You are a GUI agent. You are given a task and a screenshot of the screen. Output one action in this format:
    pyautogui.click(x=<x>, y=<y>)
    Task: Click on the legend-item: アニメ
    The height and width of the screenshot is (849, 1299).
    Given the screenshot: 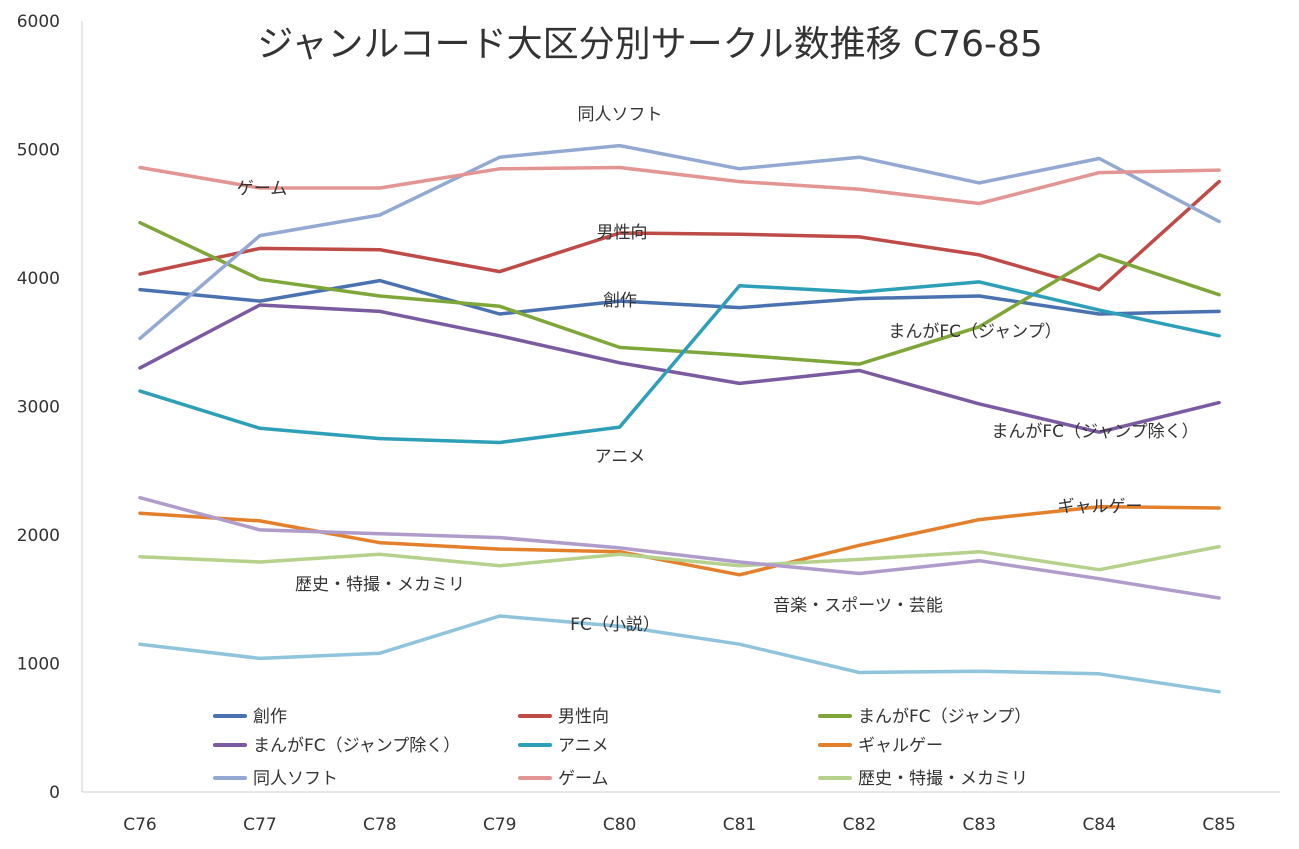 What is the action you would take?
    pyautogui.click(x=563, y=746)
    